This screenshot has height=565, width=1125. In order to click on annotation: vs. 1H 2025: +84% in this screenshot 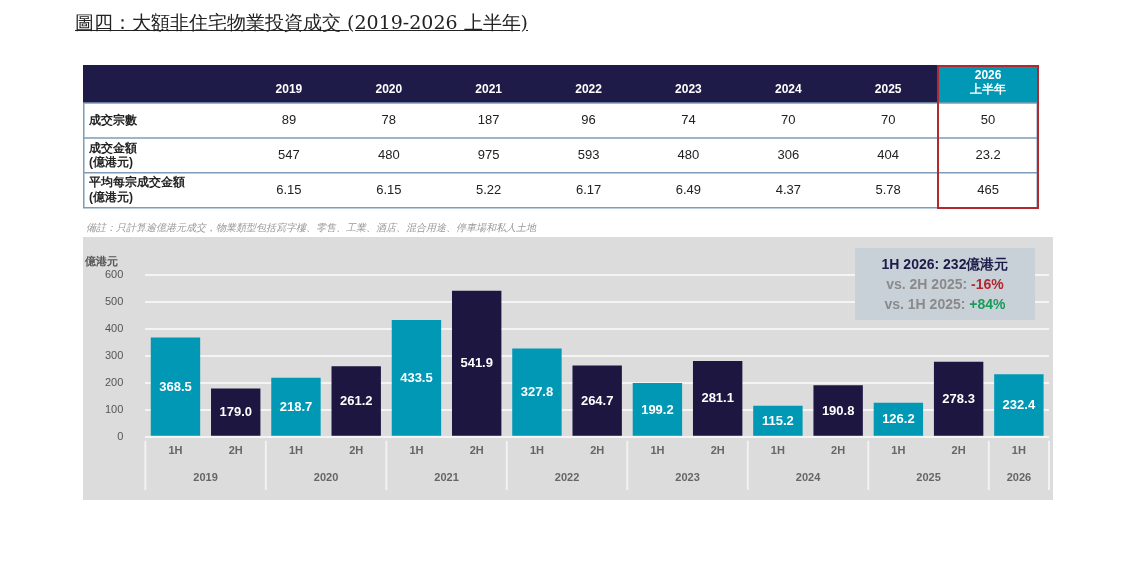, I will do `click(945, 304)`.